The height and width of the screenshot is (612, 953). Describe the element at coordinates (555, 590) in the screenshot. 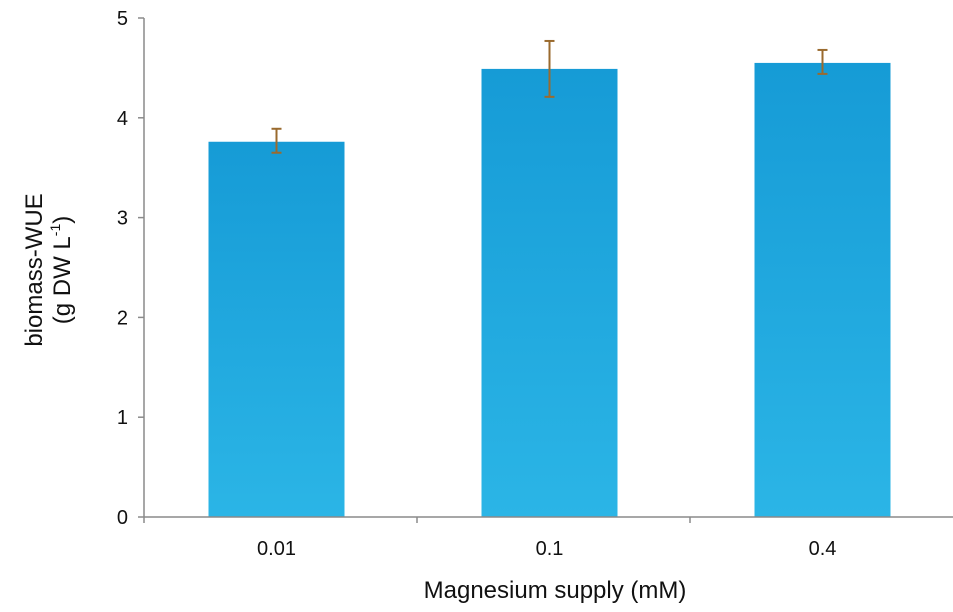

I see `x-axis-title: Magnesium supply (mM)` at that location.